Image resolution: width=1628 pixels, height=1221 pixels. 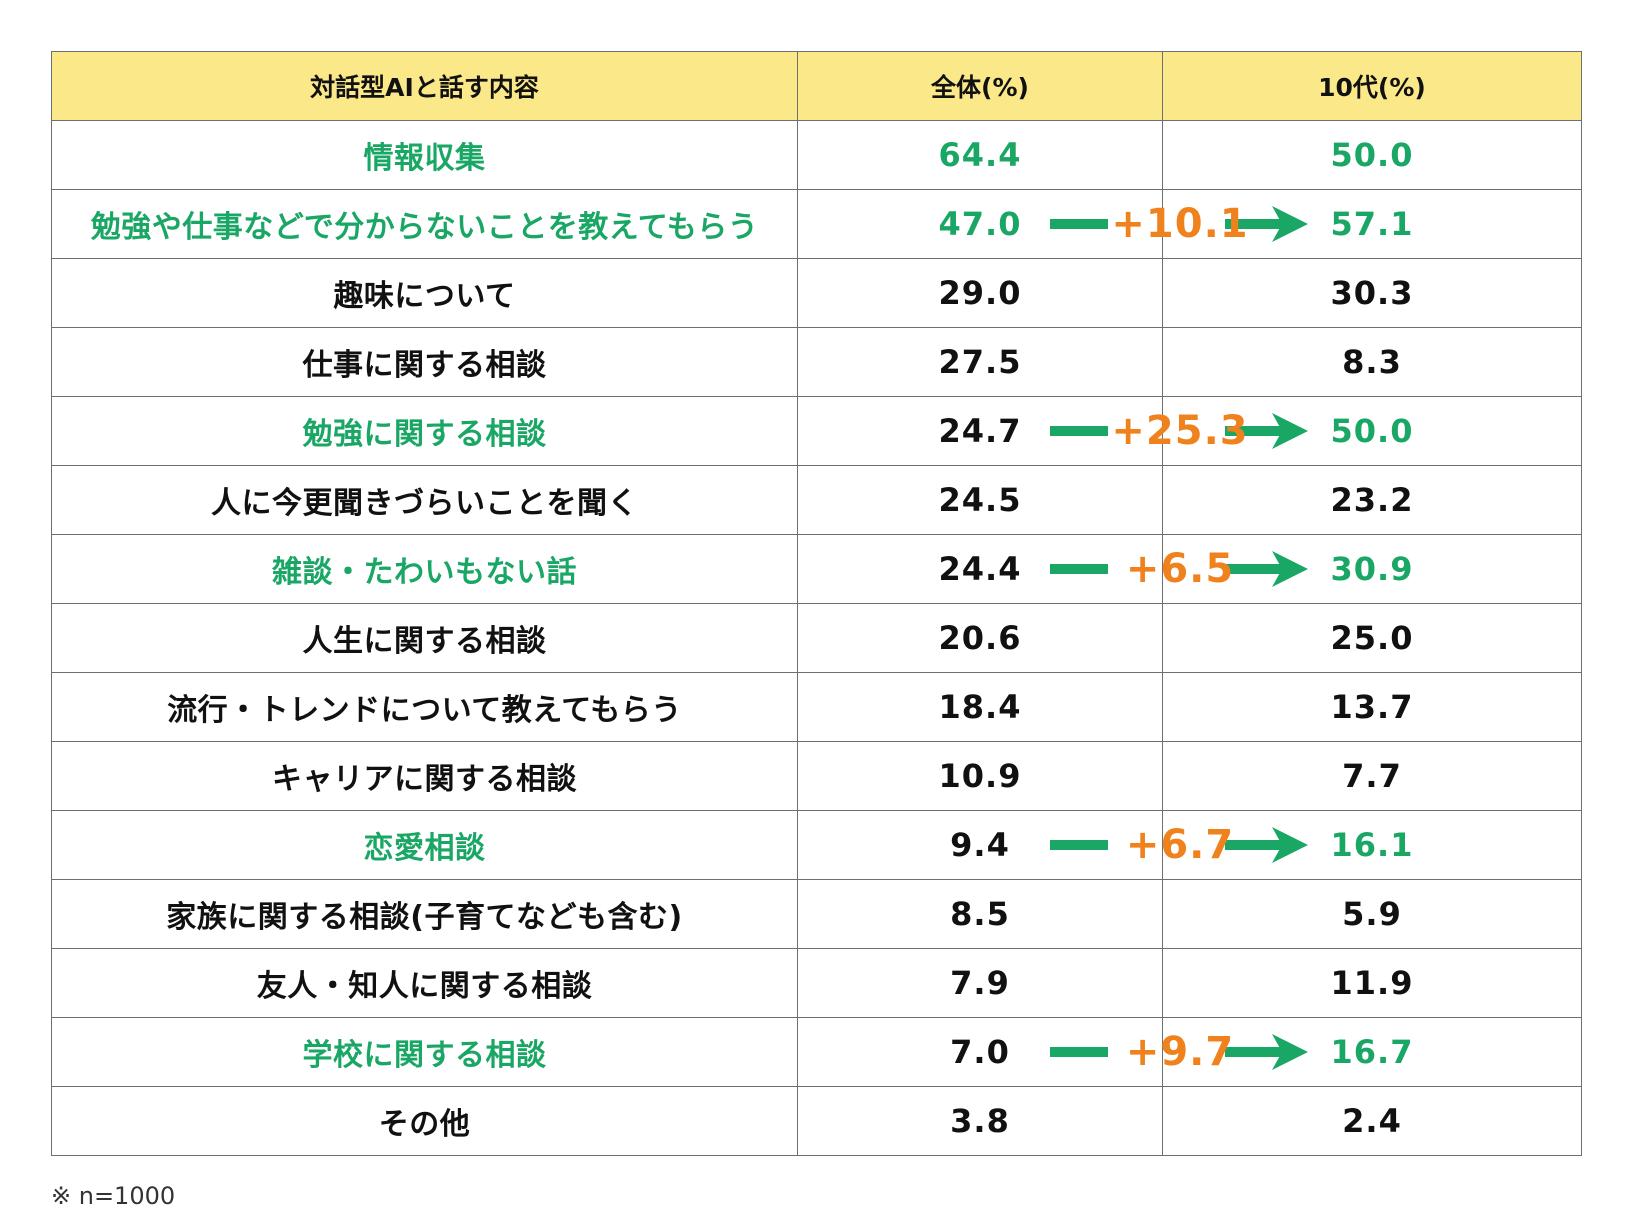 I want to click on header-overall: 全体(%), so click(x=980, y=86).